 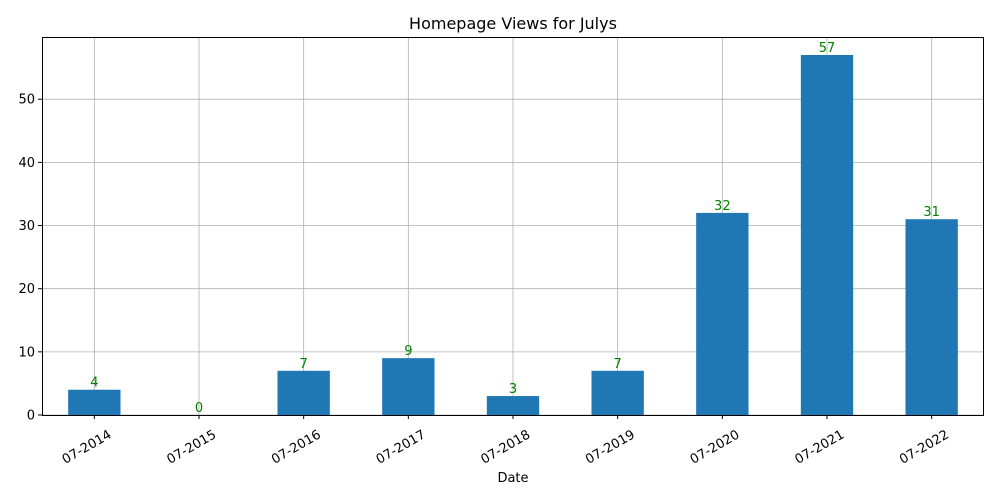 What do you see at coordinates (94, 383) in the screenshot?
I see `bar-value-label: 4` at bounding box center [94, 383].